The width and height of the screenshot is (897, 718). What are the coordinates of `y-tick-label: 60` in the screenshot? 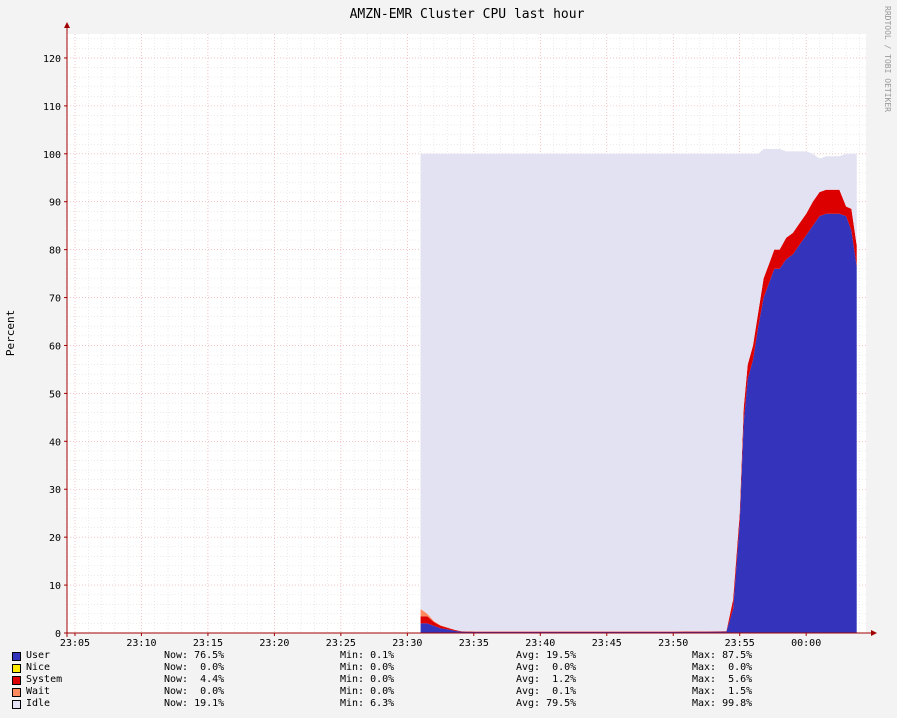 It's located at (55, 346).